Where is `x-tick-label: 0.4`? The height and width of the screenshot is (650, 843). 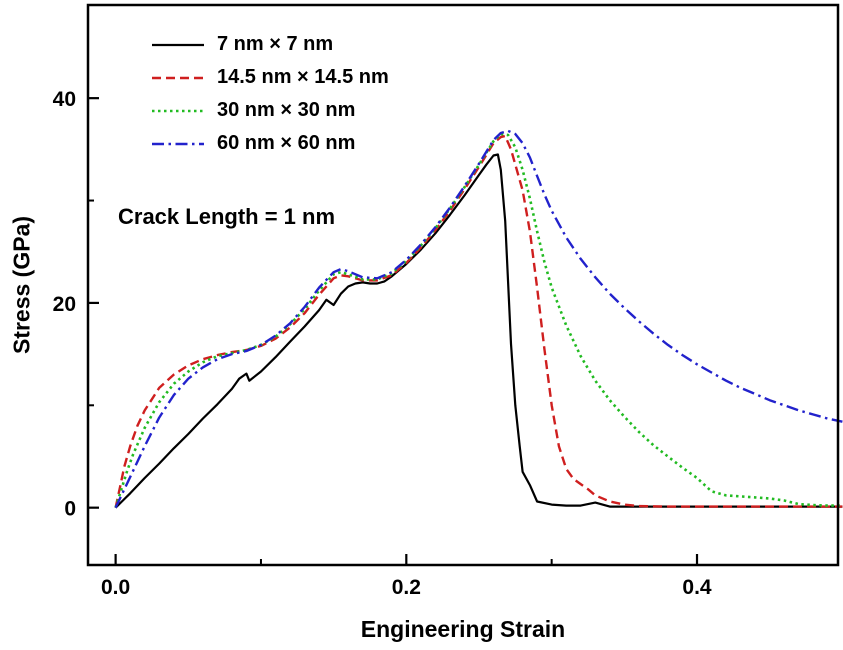 x-tick-label: 0.4 is located at coordinates (697, 587).